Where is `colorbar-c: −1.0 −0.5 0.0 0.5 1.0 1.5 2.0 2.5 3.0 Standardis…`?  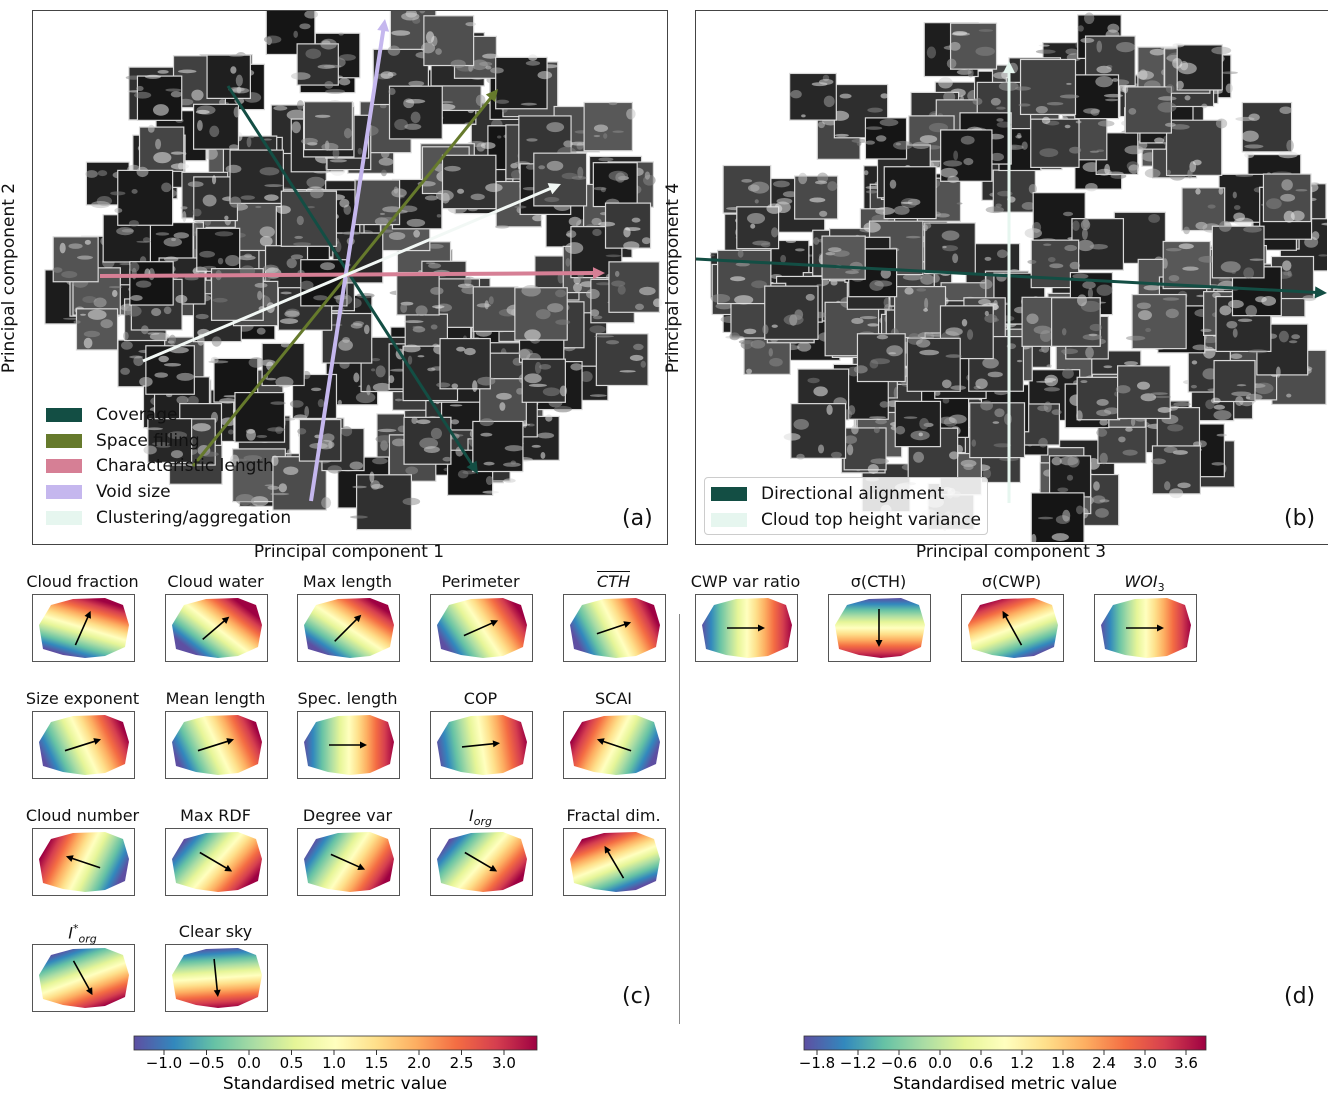 colorbar-c: −1.0 −0.5 0.0 0.5 1.0 1.5 2.0 2.5 3.0 Standardis… is located at coordinates (335, 1062).